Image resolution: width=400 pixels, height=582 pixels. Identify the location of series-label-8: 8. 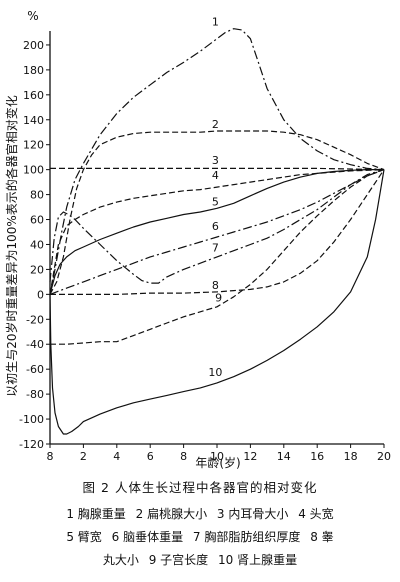
(215, 285).